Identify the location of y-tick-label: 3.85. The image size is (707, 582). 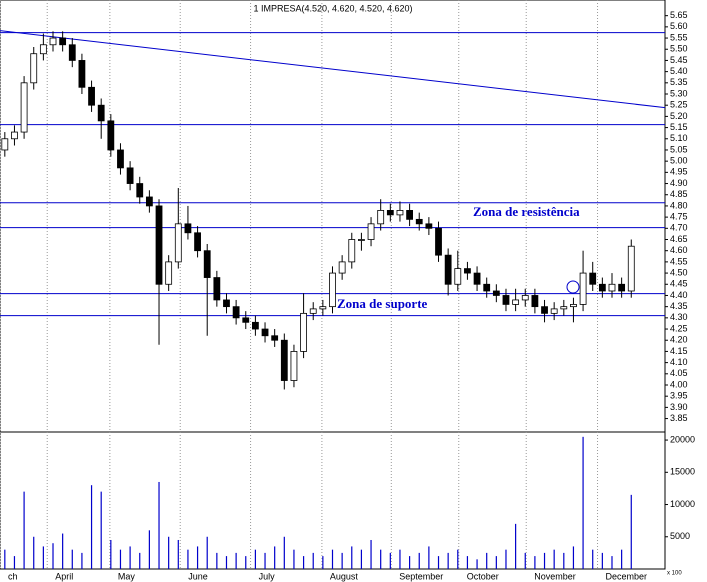
(679, 418).